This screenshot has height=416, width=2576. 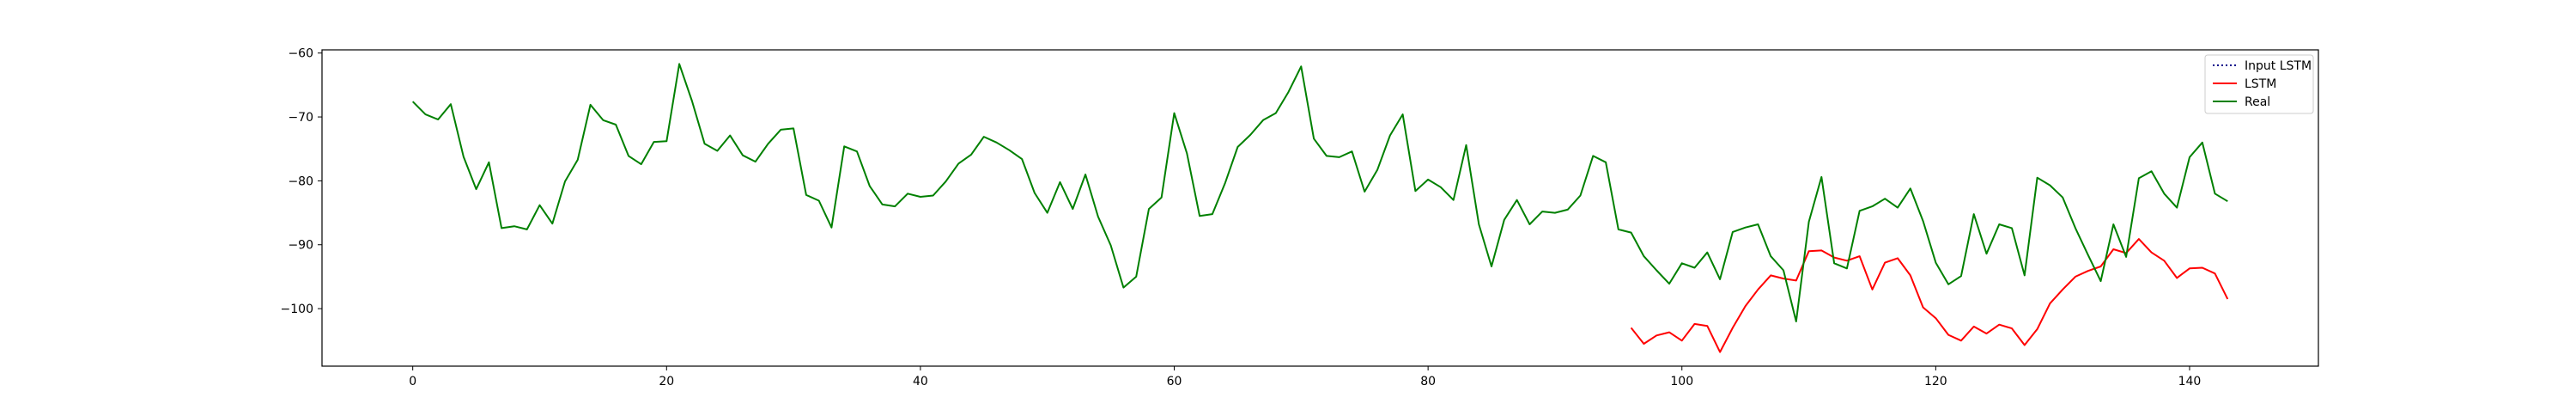 I want to click on legend-label-input-lstm: Input LSTM, so click(x=2279, y=66).